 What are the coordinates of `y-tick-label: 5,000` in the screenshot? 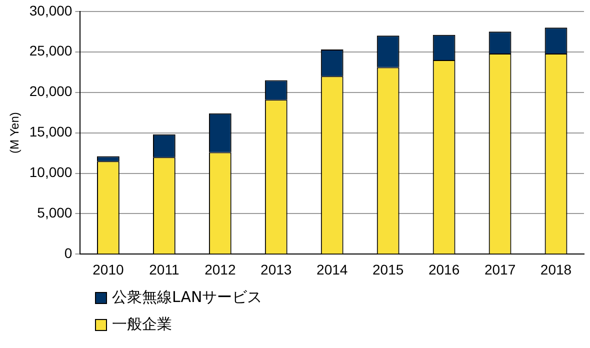 It's located at (54, 212).